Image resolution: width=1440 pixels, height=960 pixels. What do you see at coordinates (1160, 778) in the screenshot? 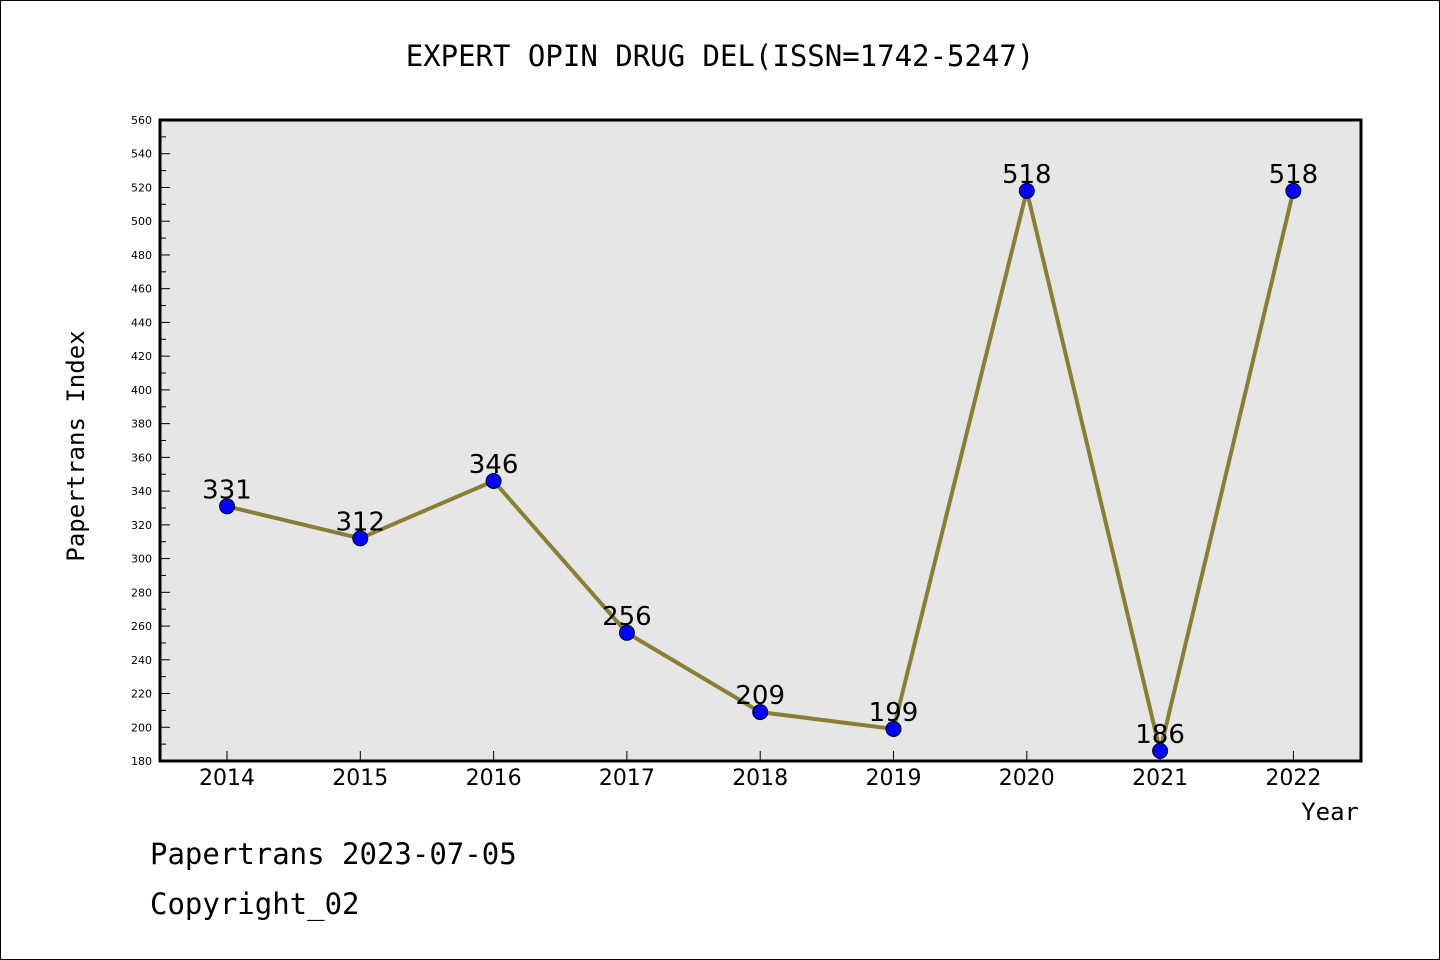
I see `x-tick-label: 2021` at bounding box center [1160, 778].